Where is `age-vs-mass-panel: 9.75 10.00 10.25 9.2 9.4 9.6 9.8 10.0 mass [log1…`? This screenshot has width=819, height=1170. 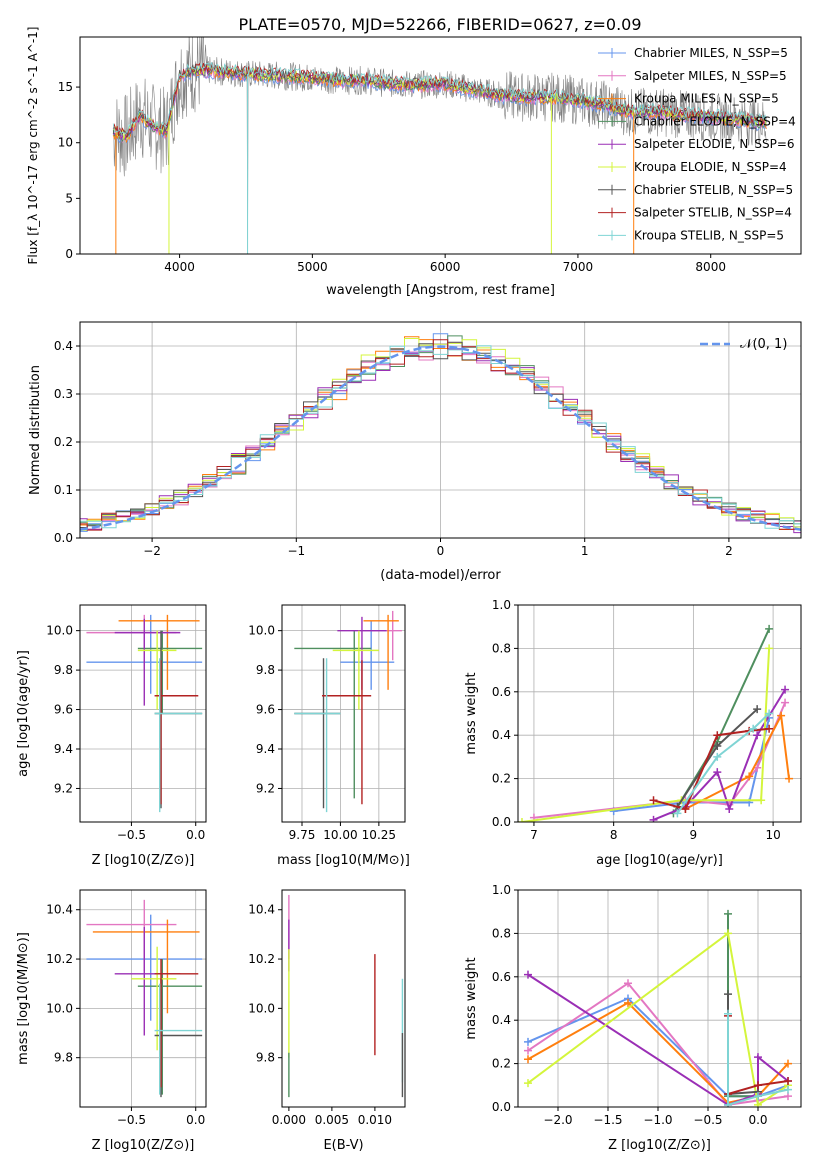 age-vs-mass-panel: 9.75 10.00 10.25 9.2 9.4 9.6 9.8 10.0 mass [log1… is located at coordinates (329, 736).